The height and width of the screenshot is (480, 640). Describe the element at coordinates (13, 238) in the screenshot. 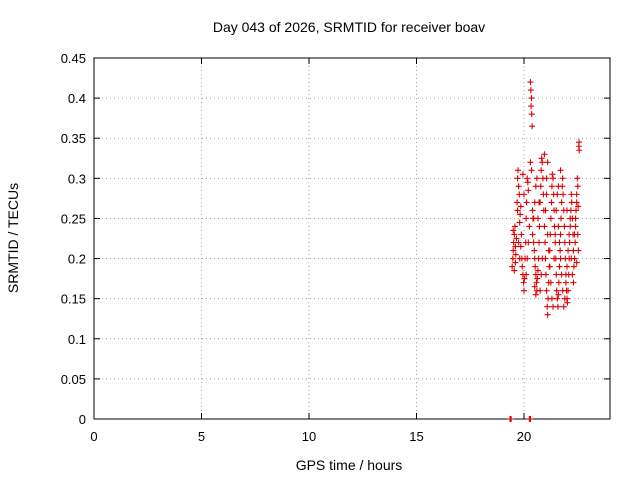

I see `y-axis-label: SRMTID / TECUs` at that location.